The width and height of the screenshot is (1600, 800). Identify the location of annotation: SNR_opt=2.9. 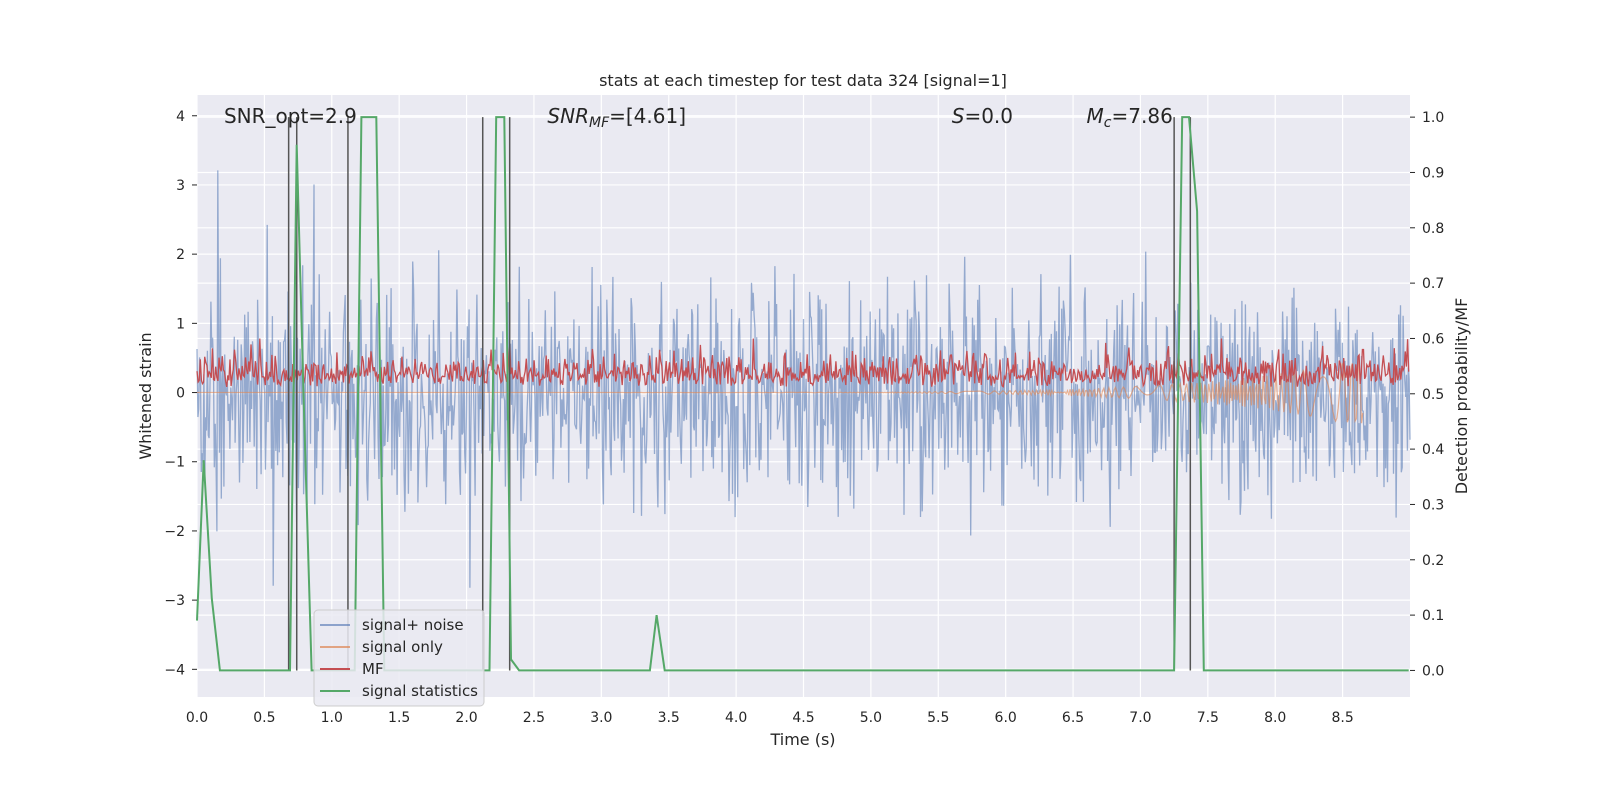
(290, 116).